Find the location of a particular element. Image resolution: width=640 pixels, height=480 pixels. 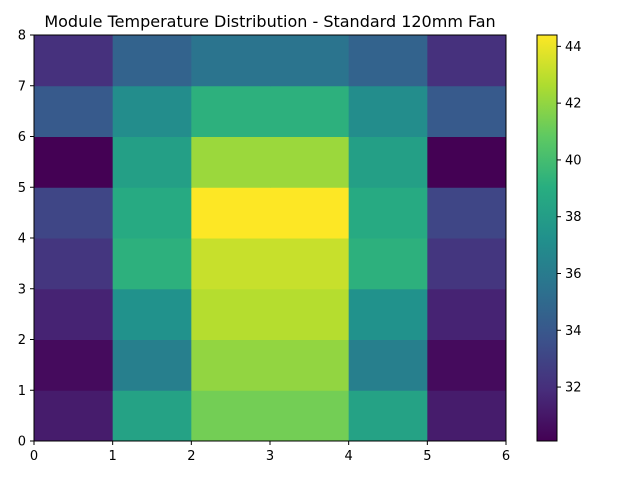

colorbar-frame is located at coordinates (547, 238).